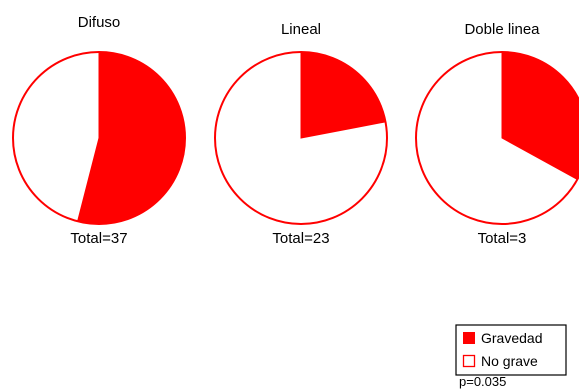 This screenshot has width=579, height=391. I want to click on p-value-annotation: p=0.035, so click(482, 381).